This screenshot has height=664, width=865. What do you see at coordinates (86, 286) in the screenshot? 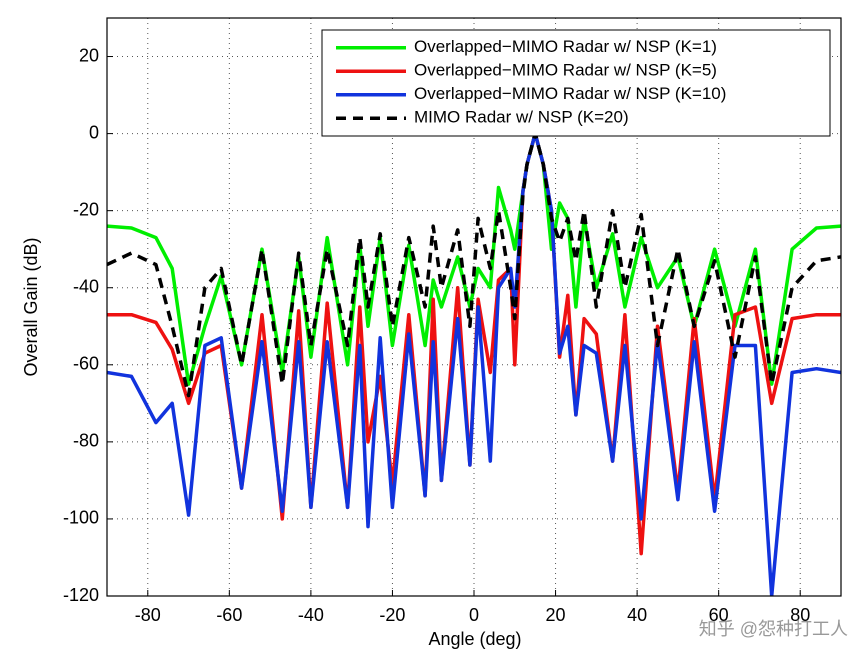
I see `y-tick-label: -40` at bounding box center [86, 286].